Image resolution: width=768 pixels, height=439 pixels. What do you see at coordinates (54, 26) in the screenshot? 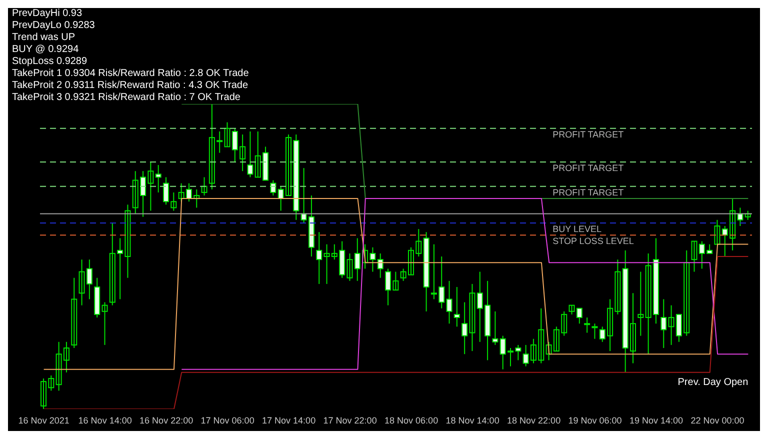
I see `text: PrevDayLo 0.9283` at bounding box center [54, 26].